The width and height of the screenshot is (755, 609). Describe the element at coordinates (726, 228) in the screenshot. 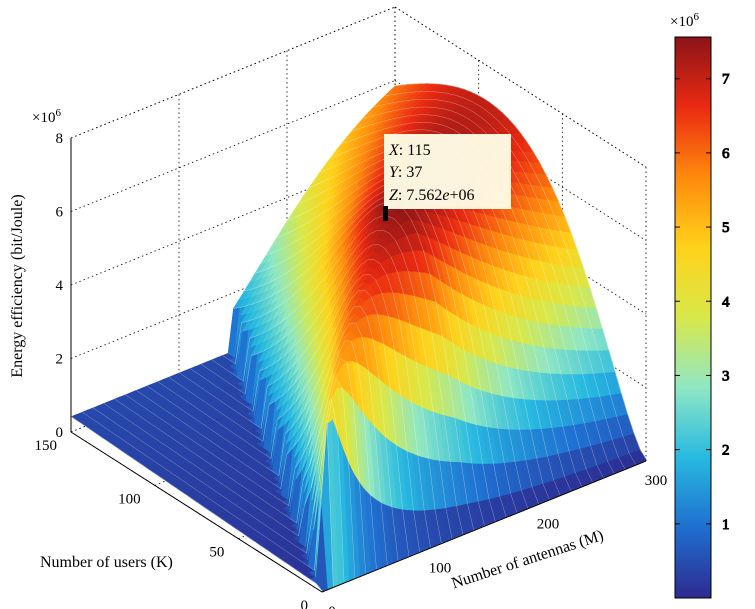

I see `colorbar-tick-label: 5` at that location.